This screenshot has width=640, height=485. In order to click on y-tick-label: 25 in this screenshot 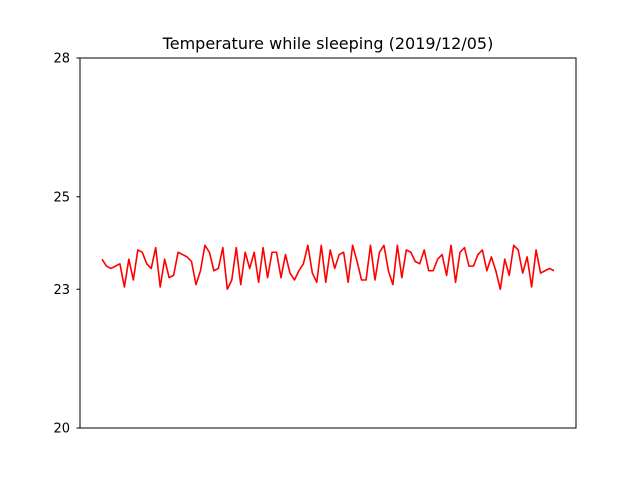, I will do `click(61, 197)`.